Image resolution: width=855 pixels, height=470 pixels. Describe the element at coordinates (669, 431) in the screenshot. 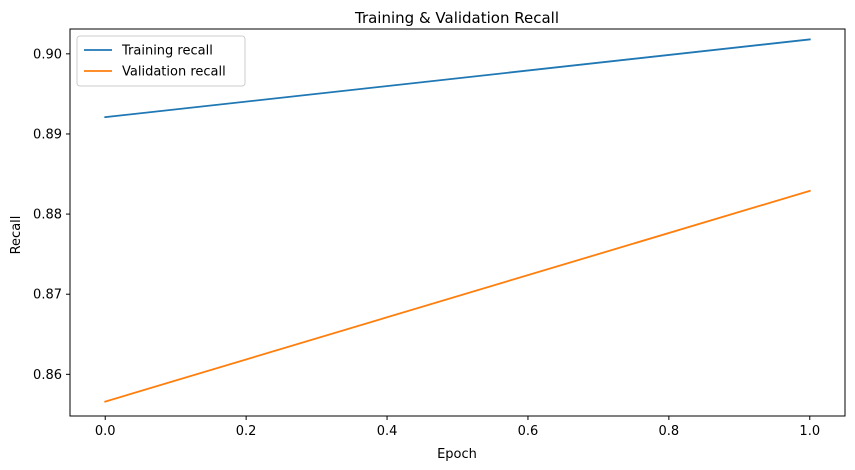

I see `x-tick-label: 0.8` at that location.